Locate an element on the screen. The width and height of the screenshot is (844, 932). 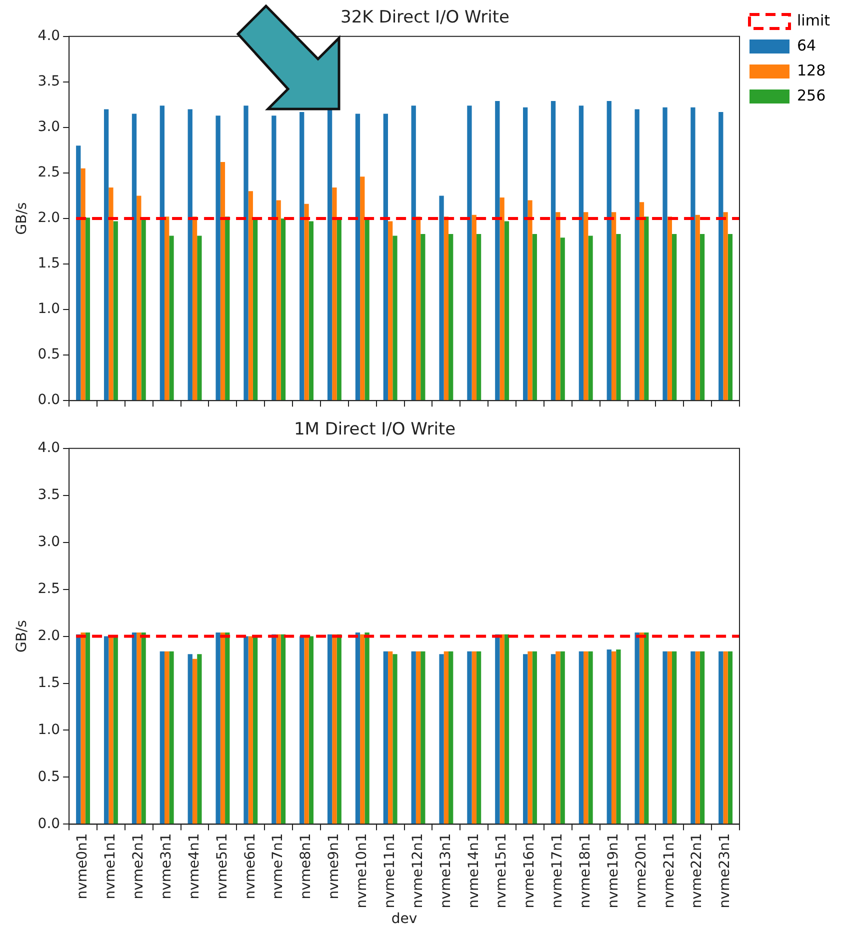
y-tick-label: 4.0 is located at coordinates (49, 36).